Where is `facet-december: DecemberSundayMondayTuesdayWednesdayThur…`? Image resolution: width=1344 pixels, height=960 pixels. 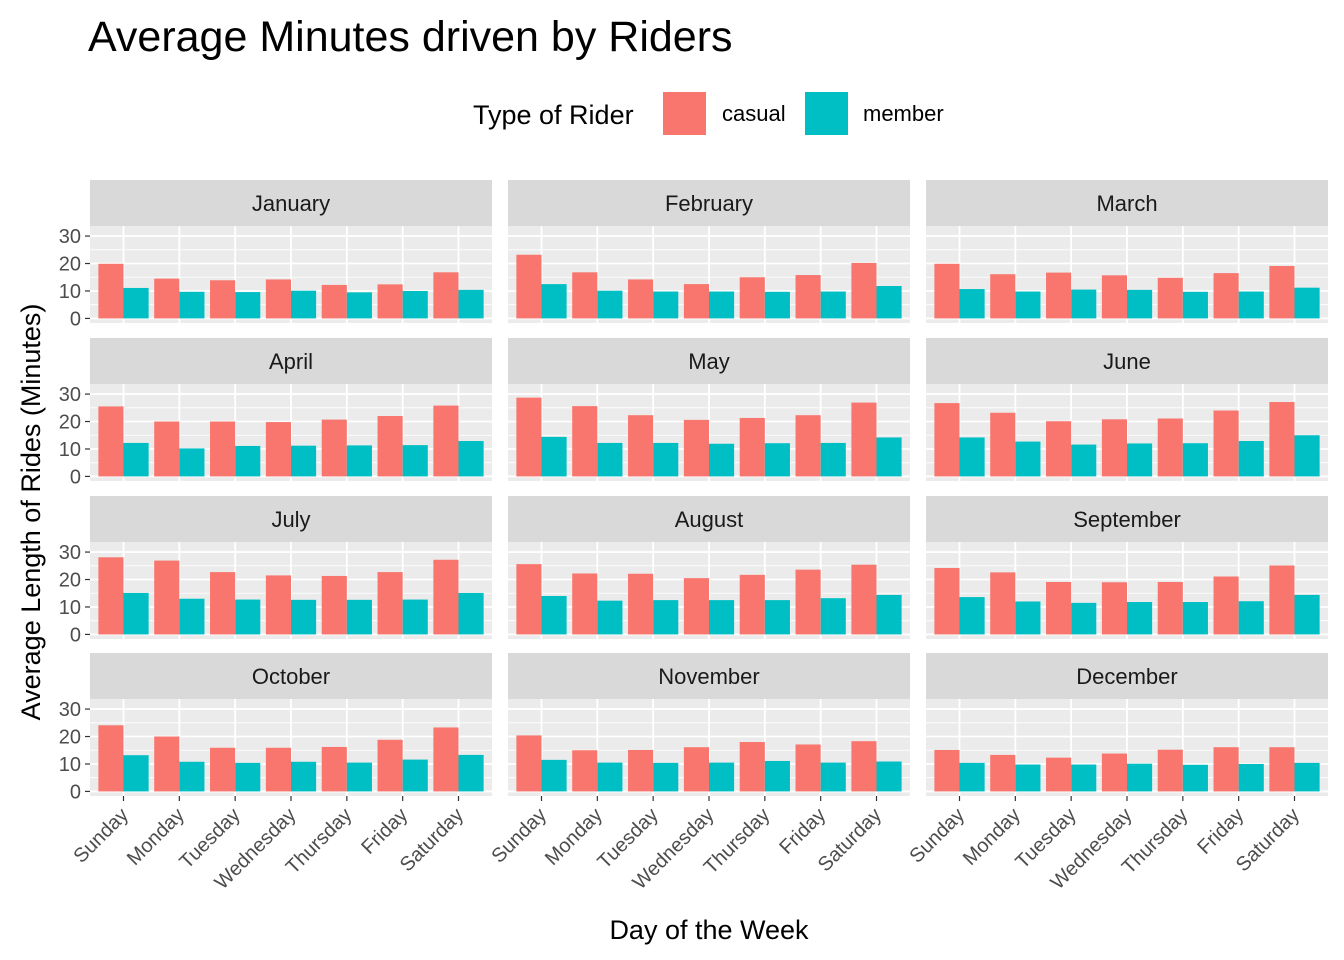
facet-december: DecemberSundayMondayTuesdayWednesdayThur… is located at coordinates (1117, 773).